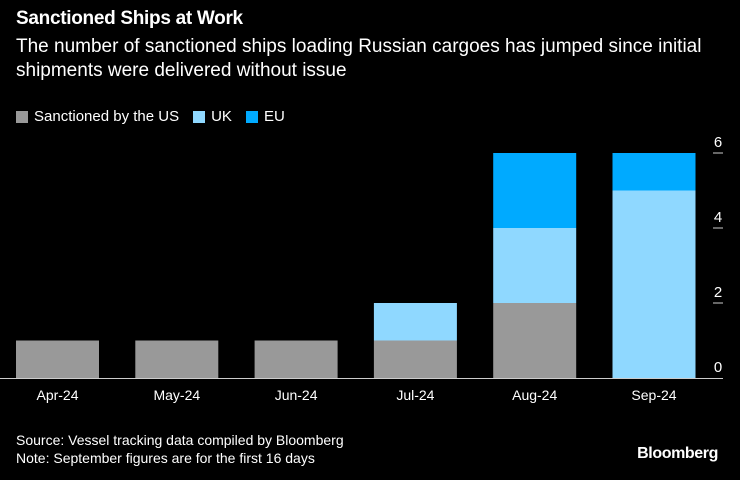  I want to click on x-tick-label: May-24, so click(176, 395).